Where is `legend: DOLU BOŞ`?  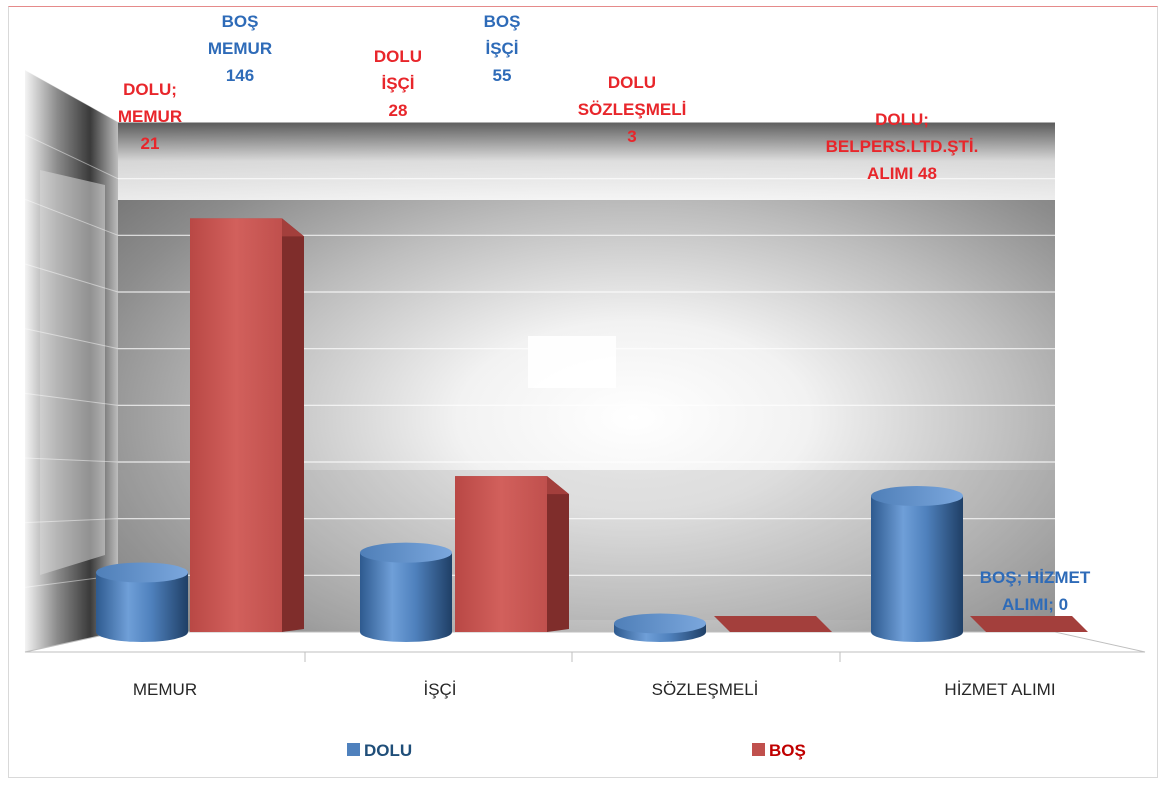 legend: DOLU BOŞ is located at coordinates (576, 750).